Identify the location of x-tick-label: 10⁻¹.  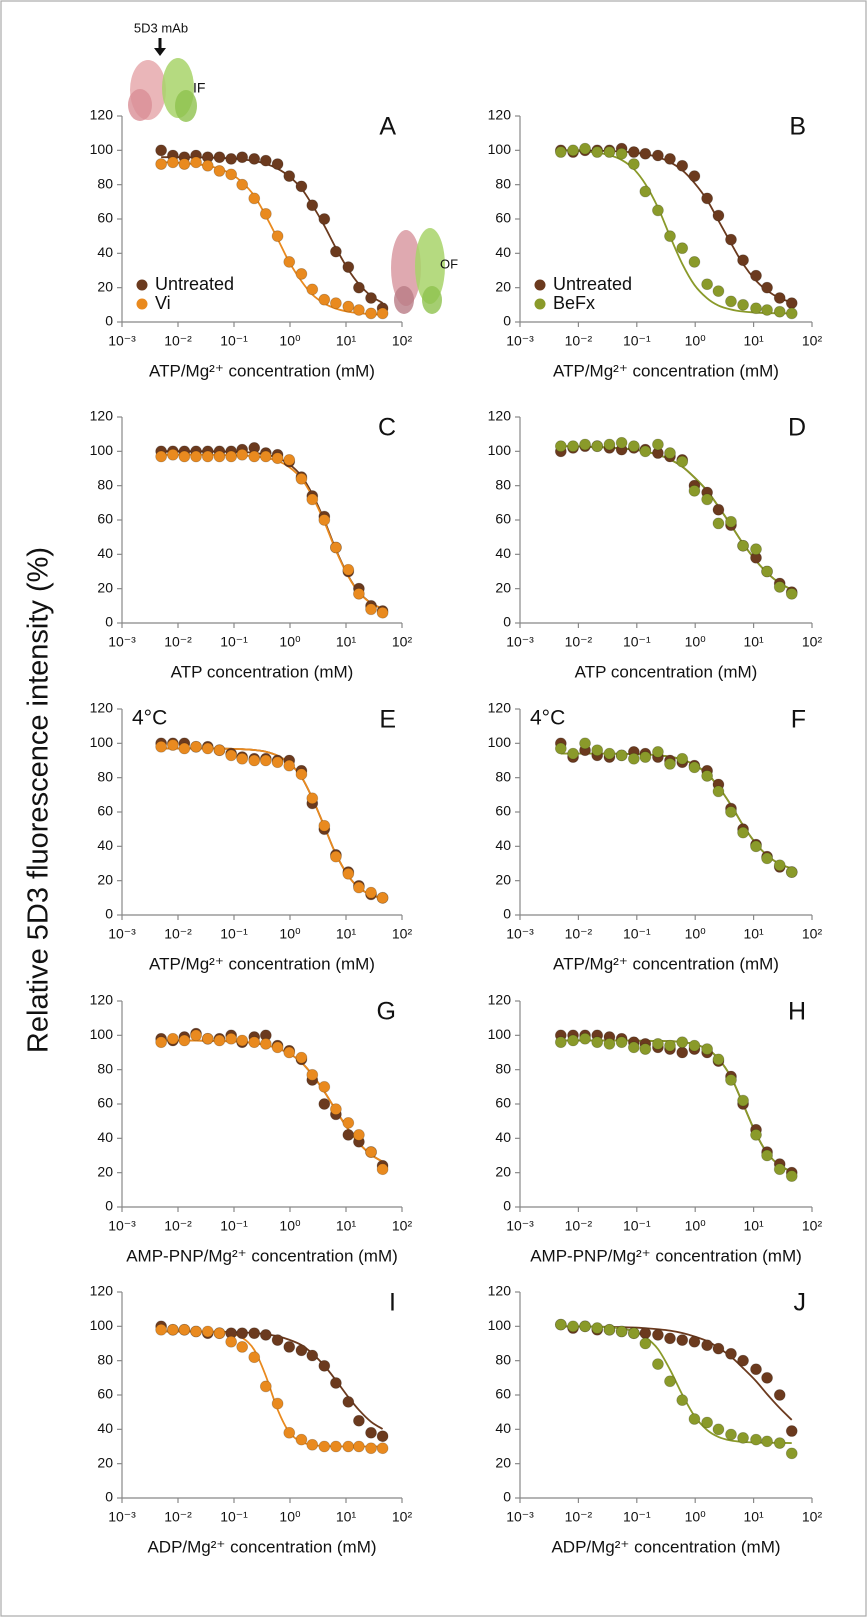
(637, 1226).